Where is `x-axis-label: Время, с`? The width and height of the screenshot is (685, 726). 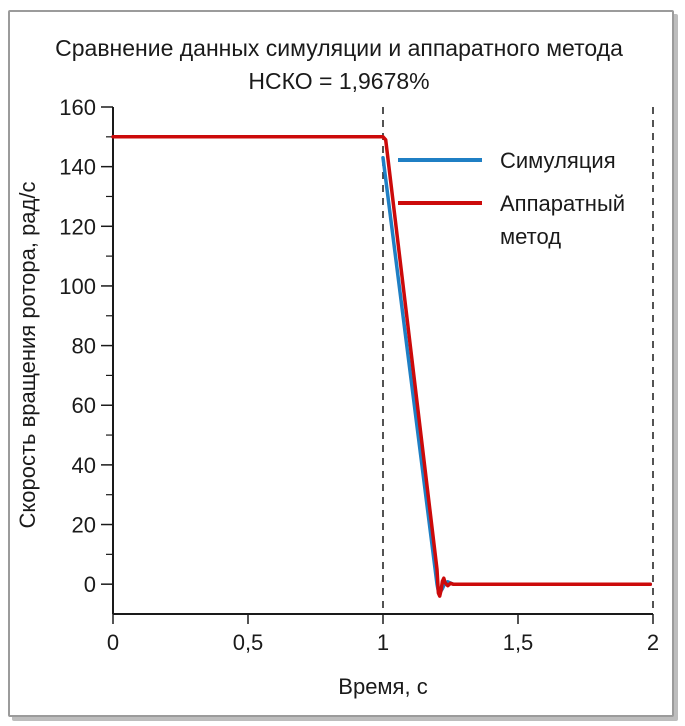 x-axis-label: Время, с is located at coordinates (382, 686).